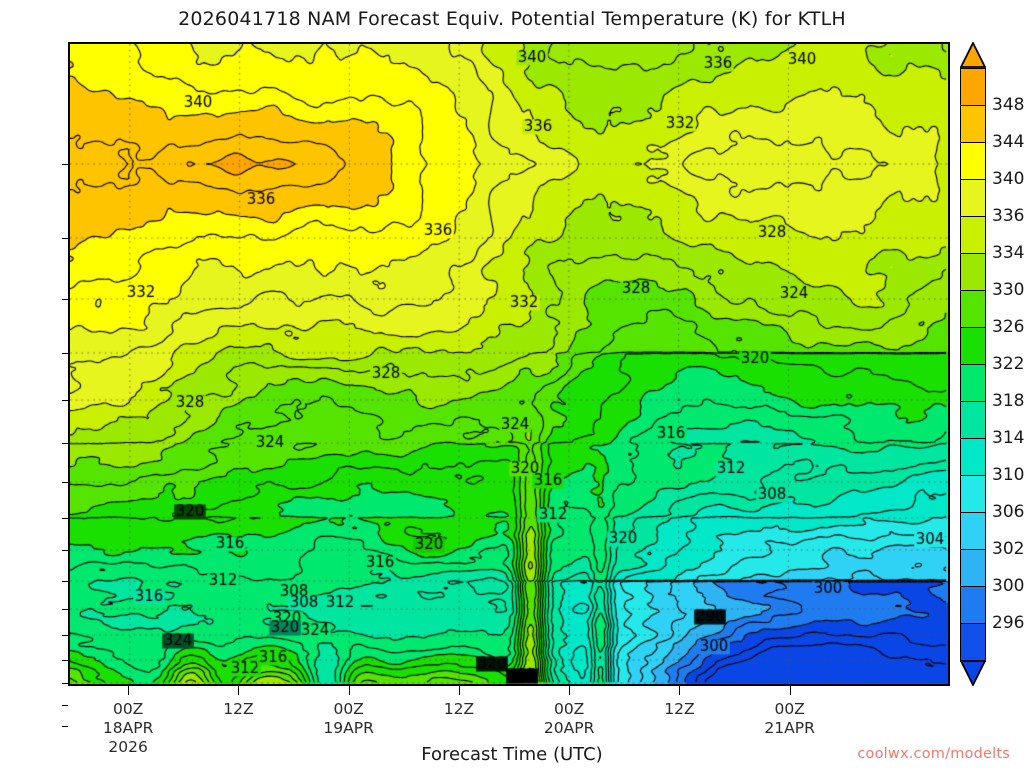  I want to click on x-axis-label: 00Z 19APR, so click(348, 719).